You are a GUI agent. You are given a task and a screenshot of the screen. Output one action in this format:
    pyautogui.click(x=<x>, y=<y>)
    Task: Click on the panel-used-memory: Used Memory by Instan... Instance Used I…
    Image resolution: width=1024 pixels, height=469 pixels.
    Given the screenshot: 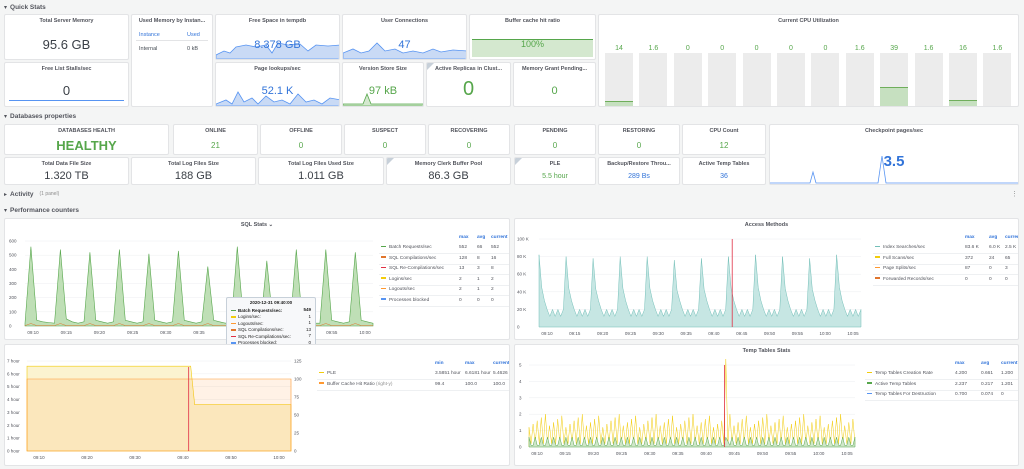 What is the action you would take?
    pyautogui.click(x=172, y=60)
    